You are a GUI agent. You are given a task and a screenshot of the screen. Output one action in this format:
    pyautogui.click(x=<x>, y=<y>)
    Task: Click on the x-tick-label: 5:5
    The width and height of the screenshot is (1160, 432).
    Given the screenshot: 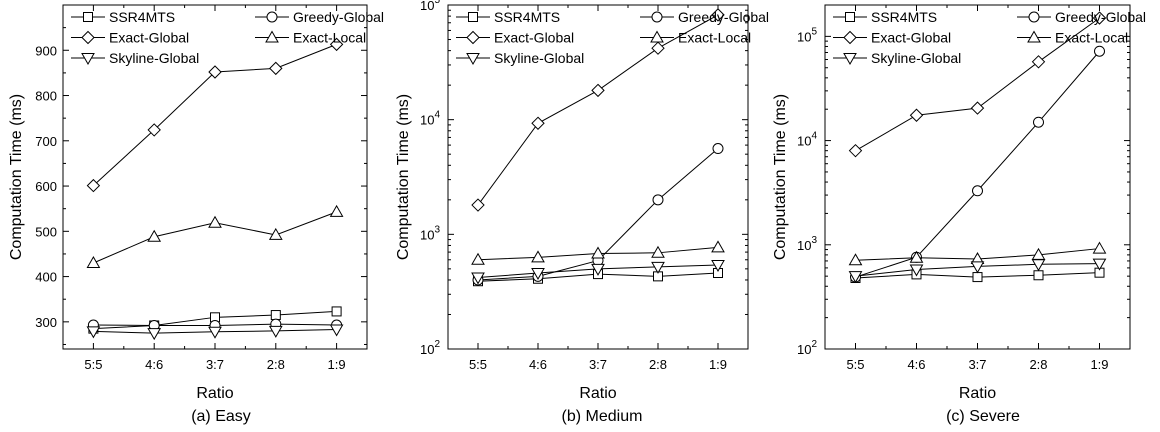 What is the action you would take?
    pyautogui.click(x=855, y=364)
    